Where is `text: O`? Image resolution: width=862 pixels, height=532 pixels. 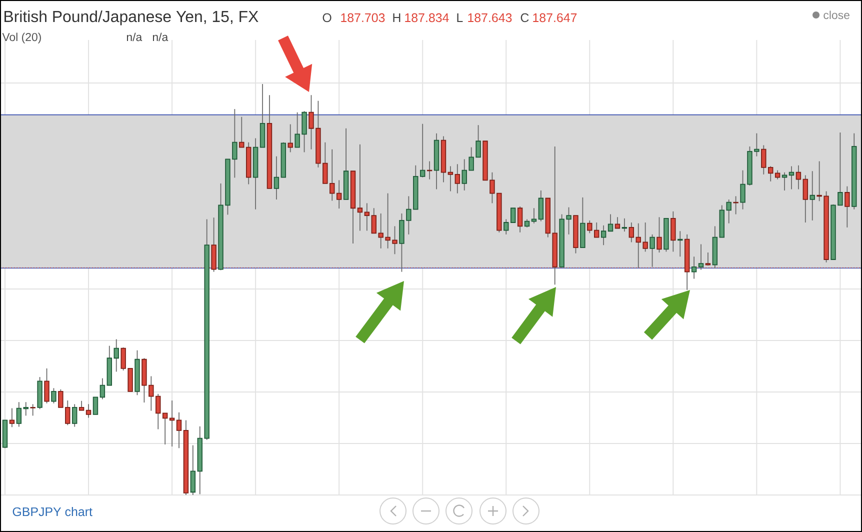 text: O is located at coordinates (327, 17).